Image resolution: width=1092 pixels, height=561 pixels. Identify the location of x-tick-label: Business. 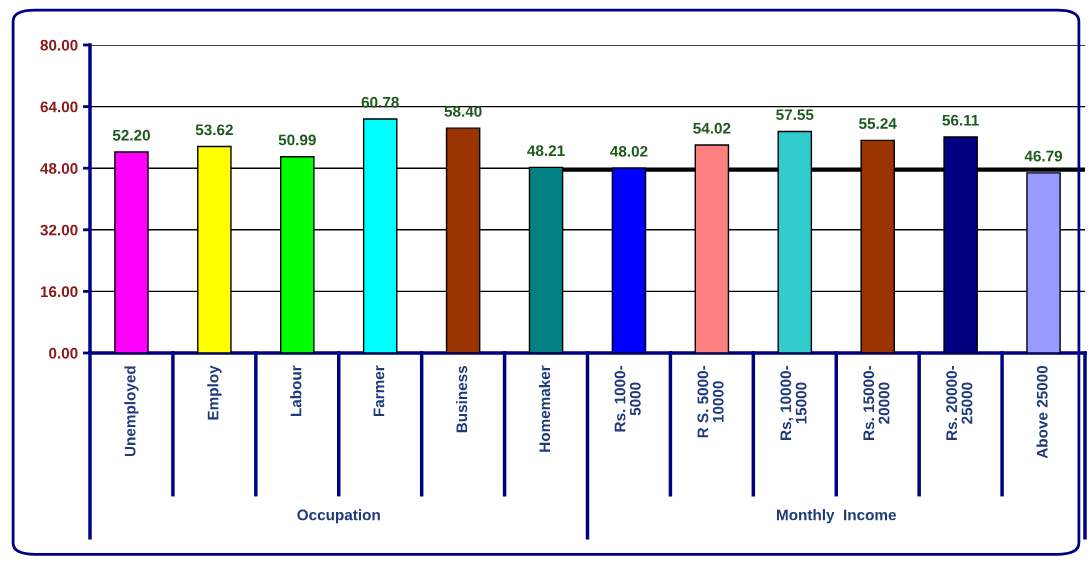
(462, 399).